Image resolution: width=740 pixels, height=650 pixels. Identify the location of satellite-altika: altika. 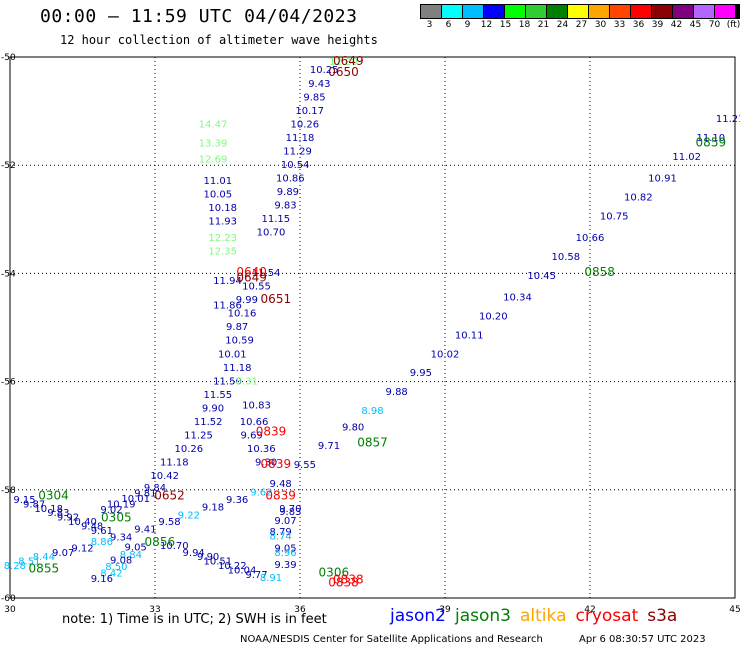
(543, 616).